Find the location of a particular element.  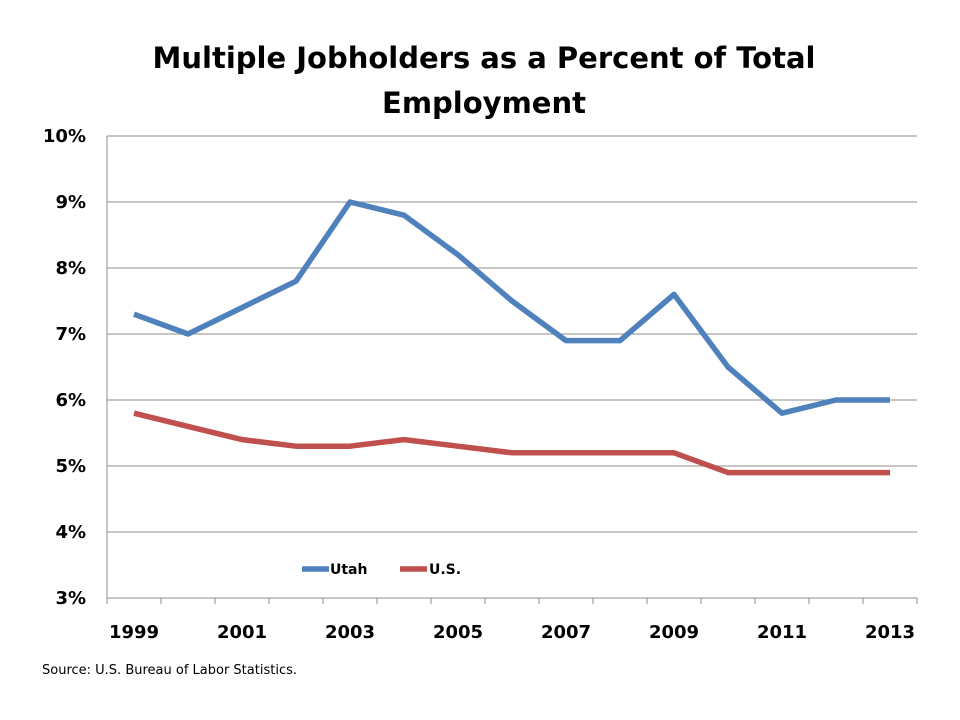

legend-label: U.S. is located at coordinates (445, 570).